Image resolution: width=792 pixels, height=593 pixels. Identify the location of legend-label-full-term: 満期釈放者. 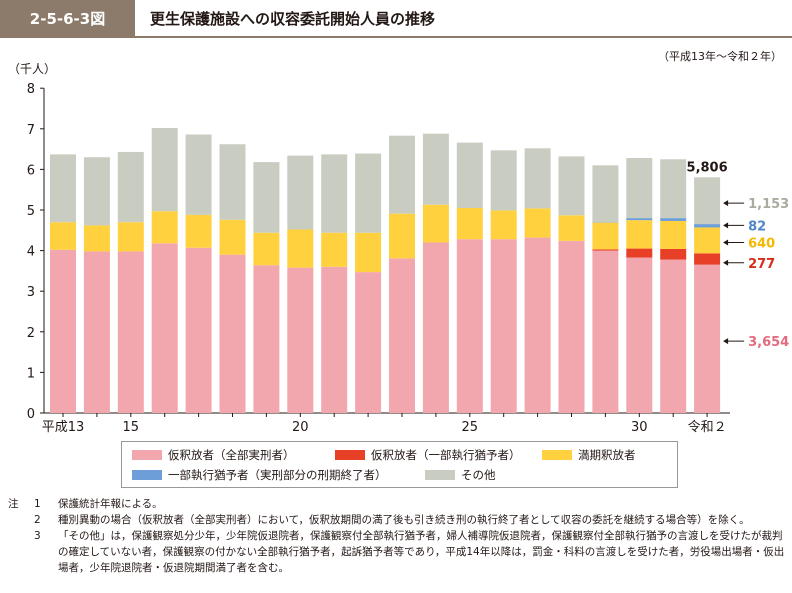
(607, 455).